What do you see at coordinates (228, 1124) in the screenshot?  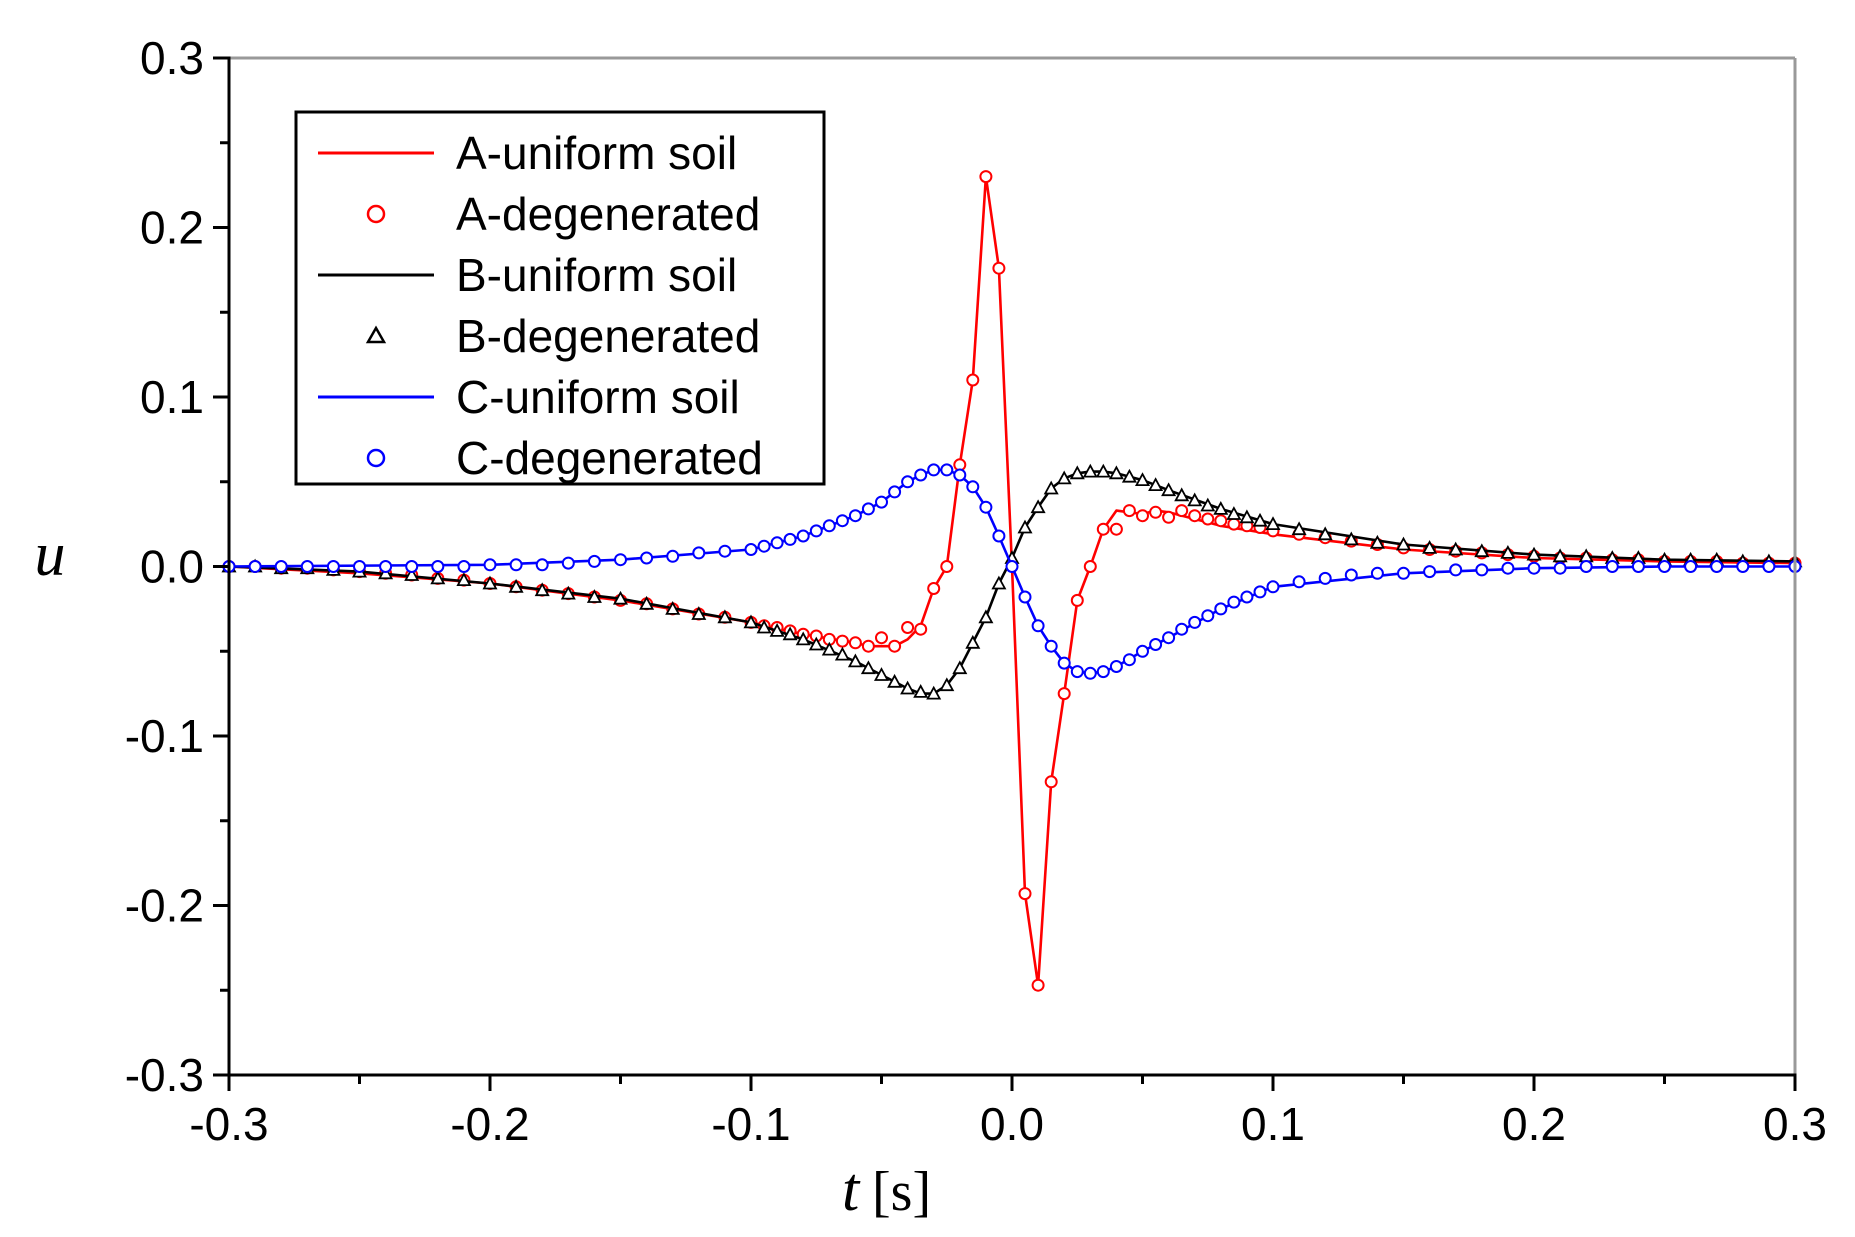 I see `x-tick-label: -0.3` at bounding box center [228, 1124].